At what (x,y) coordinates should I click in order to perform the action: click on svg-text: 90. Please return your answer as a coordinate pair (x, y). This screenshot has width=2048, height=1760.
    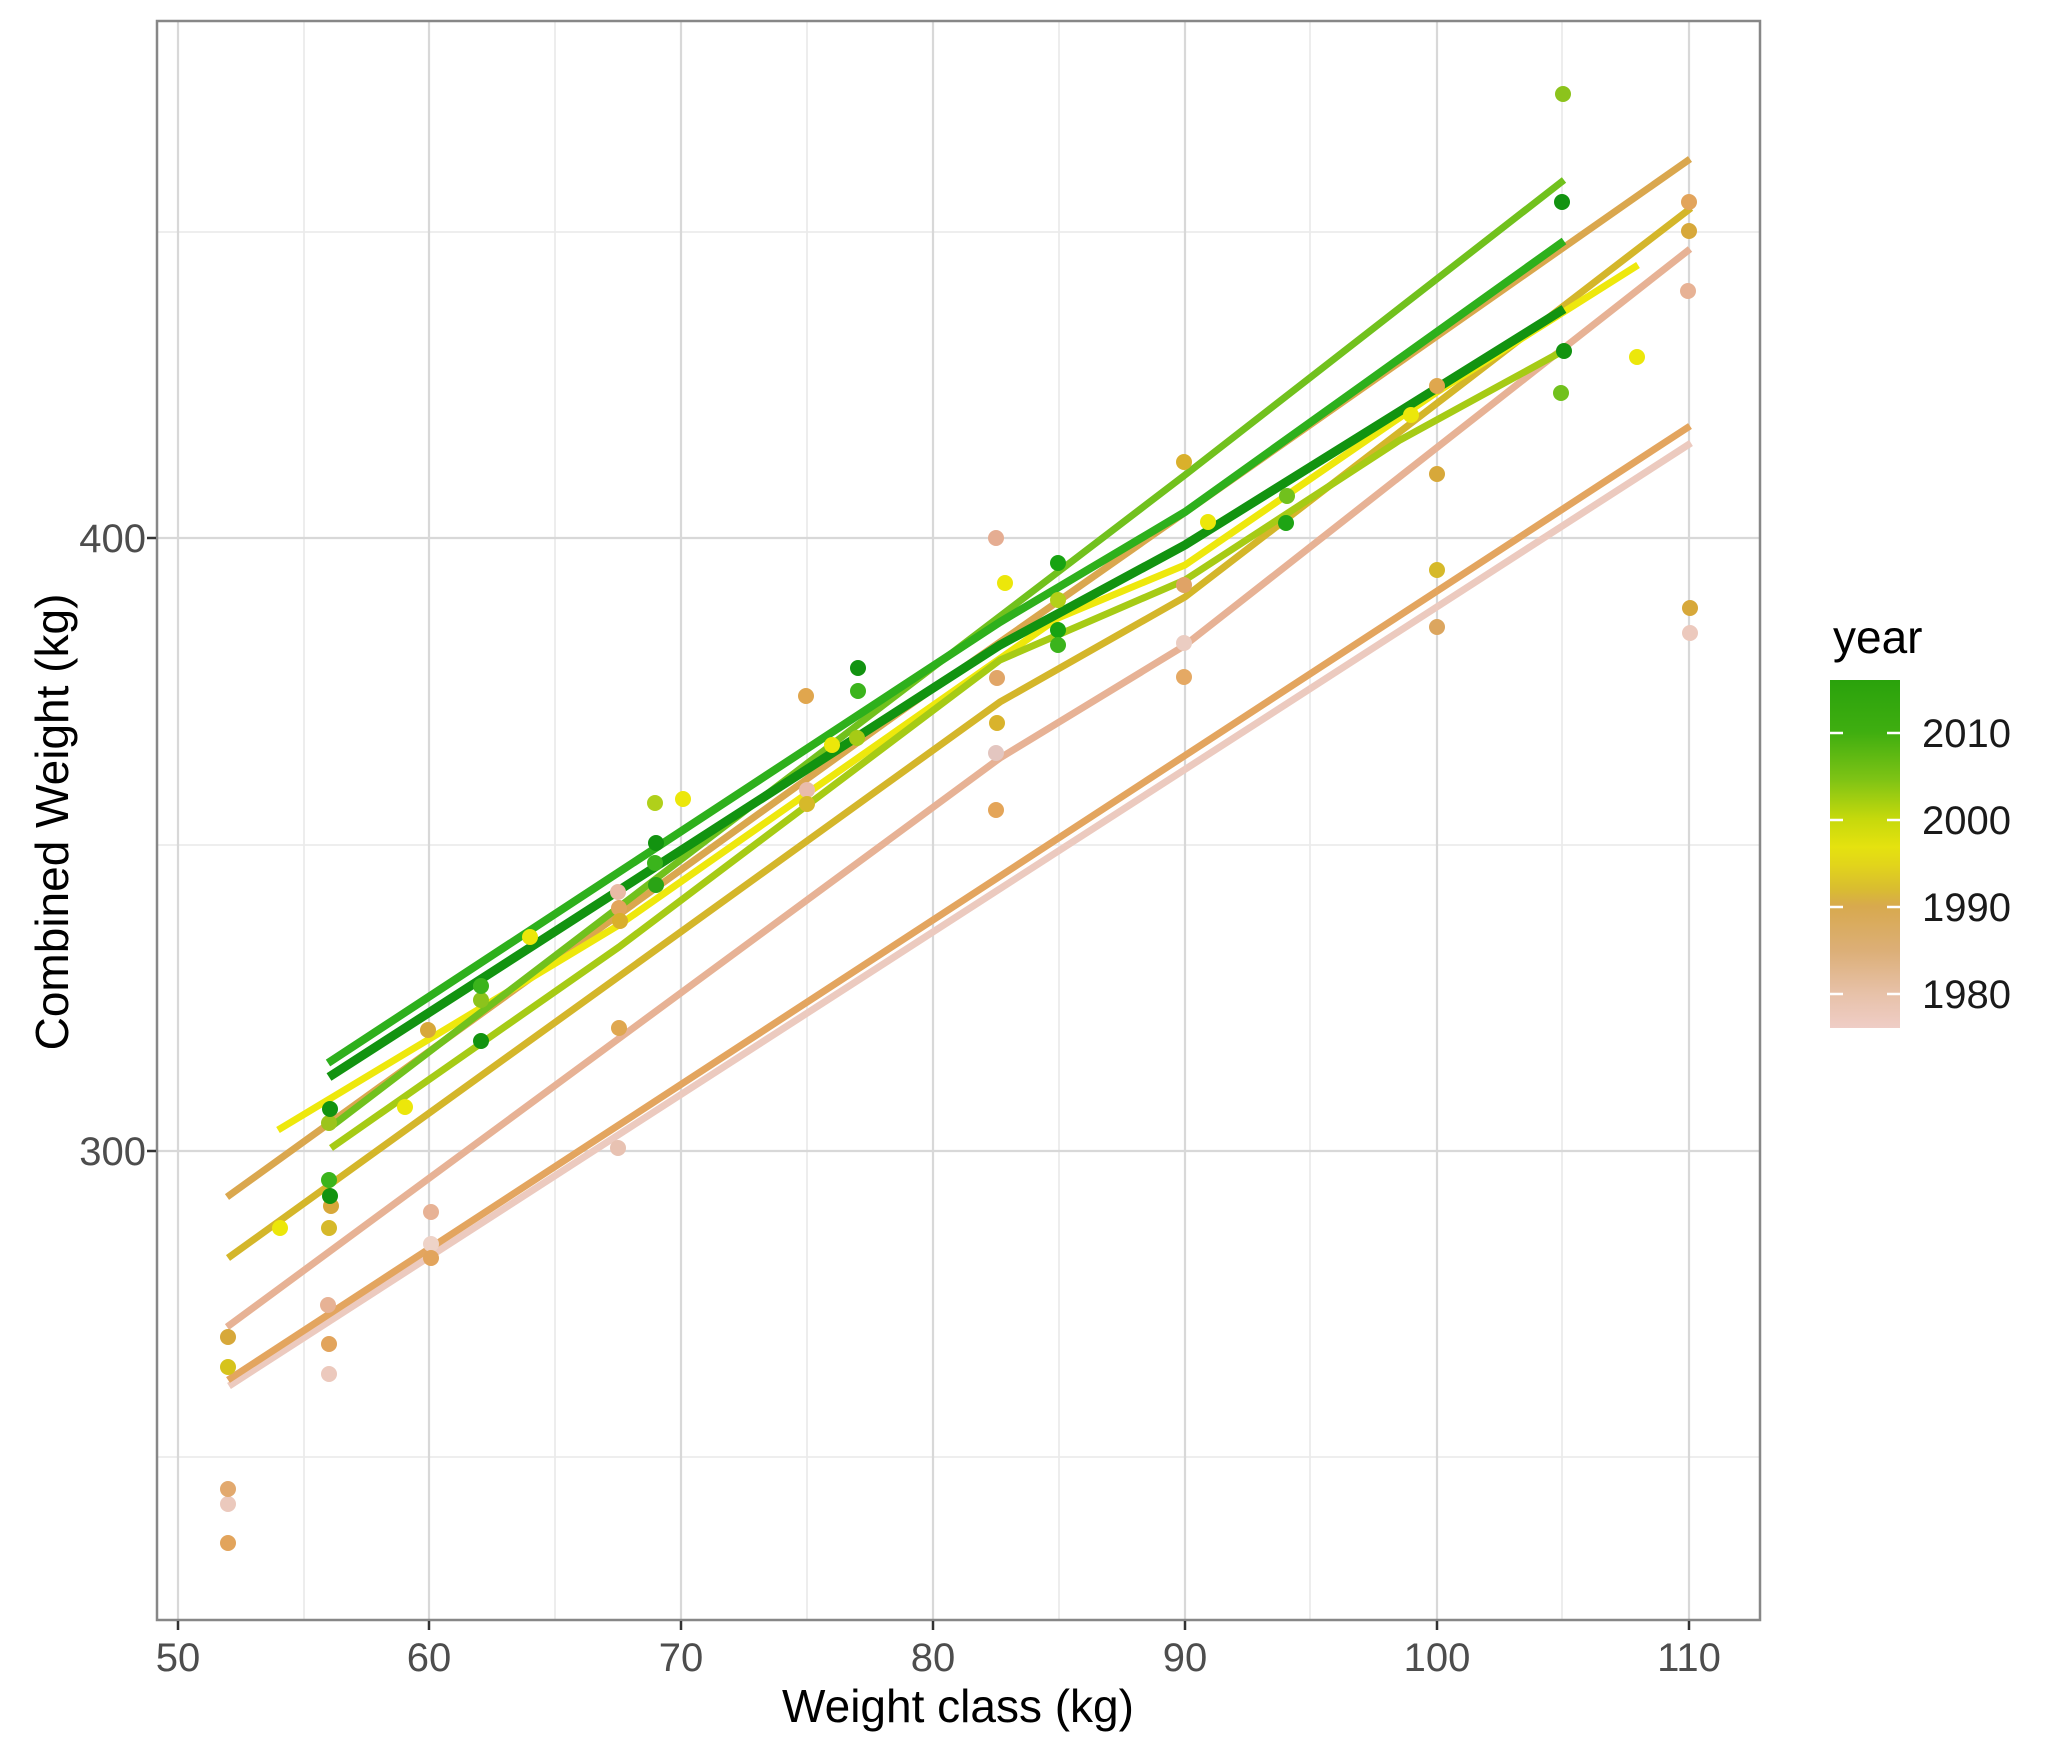
    Looking at the image, I should click on (1185, 1658).